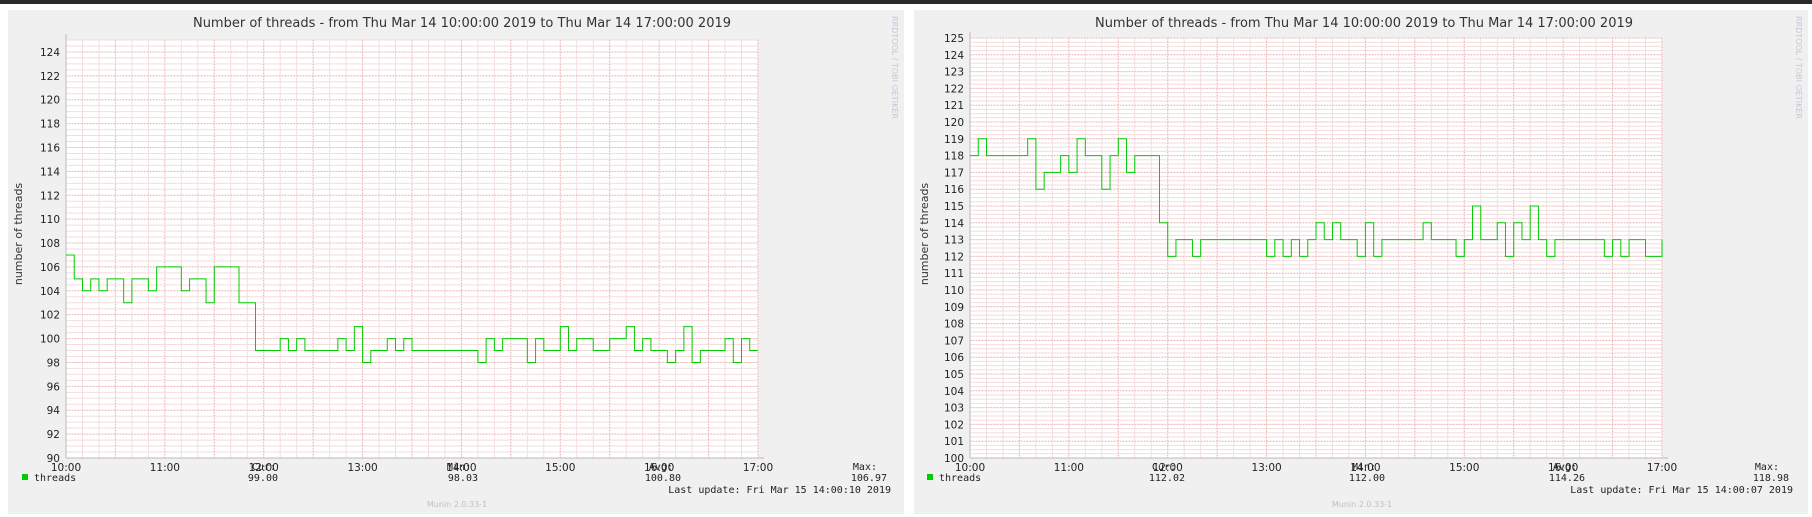  Describe the element at coordinates (1167, 478) in the screenshot. I see `legend-cur-value: 112.02` at that location.